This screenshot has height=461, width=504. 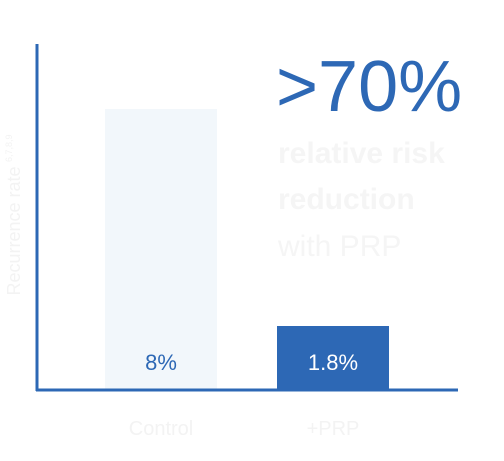 I want to click on svg-text: Recurrence rate 6,7,8,9, so click(x=14, y=214).